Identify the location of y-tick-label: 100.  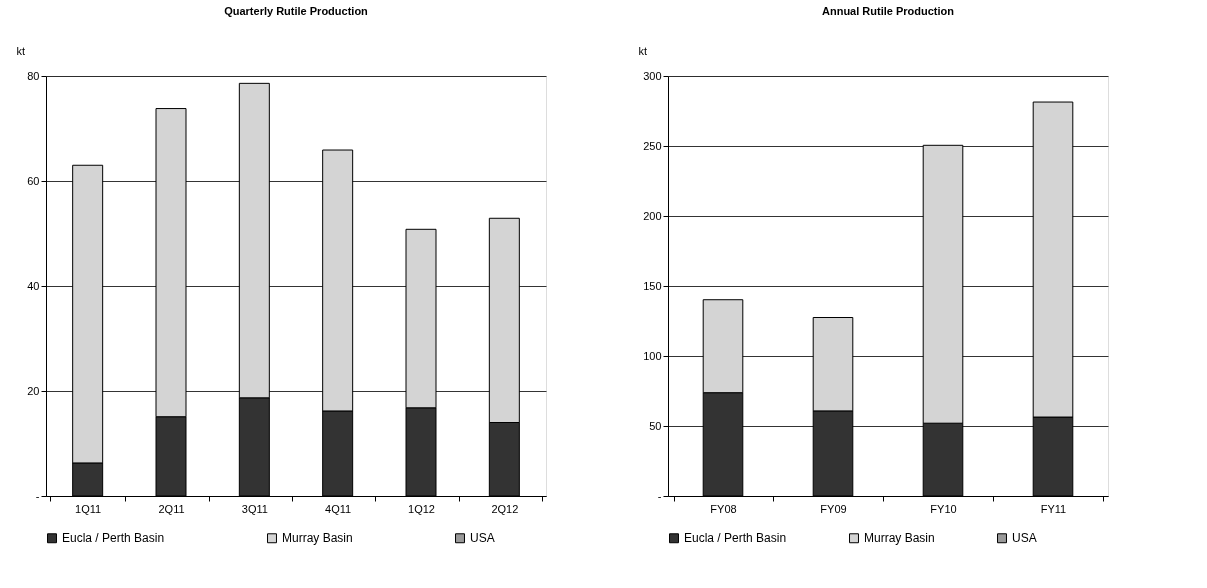
(652, 355).